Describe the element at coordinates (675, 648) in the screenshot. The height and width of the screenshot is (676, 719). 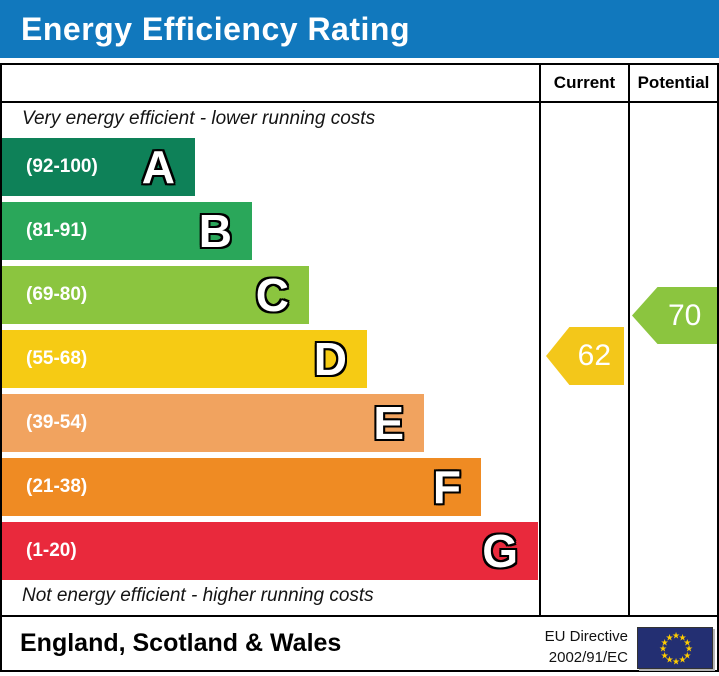
I see `eu-flag-icon` at that location.